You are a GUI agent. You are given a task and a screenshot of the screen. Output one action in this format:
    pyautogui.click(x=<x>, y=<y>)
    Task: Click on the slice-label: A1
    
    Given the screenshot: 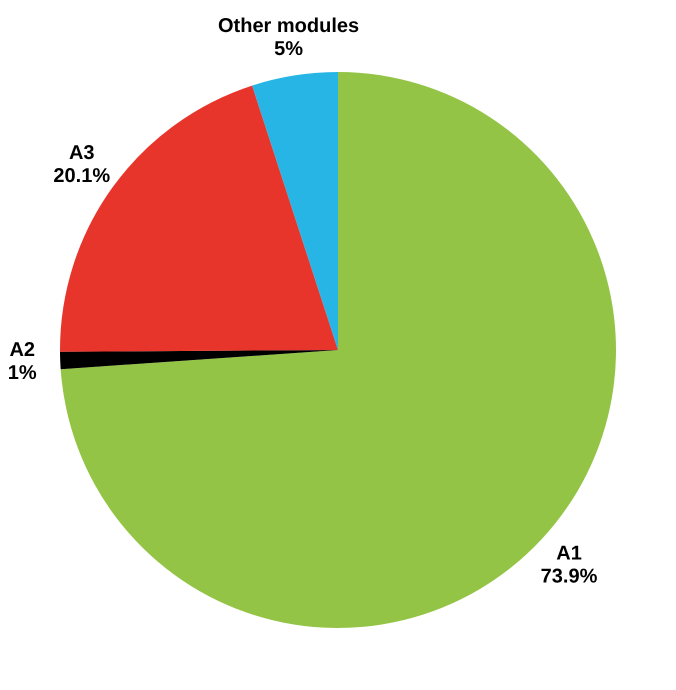 What is the action you would take?
    pyautogui.click(x=569, y=553)
    